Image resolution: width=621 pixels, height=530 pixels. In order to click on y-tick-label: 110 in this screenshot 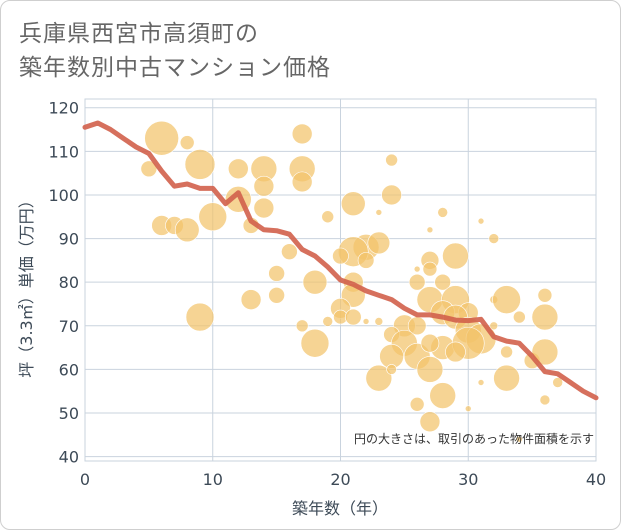, I will do `click(63, 151)`.